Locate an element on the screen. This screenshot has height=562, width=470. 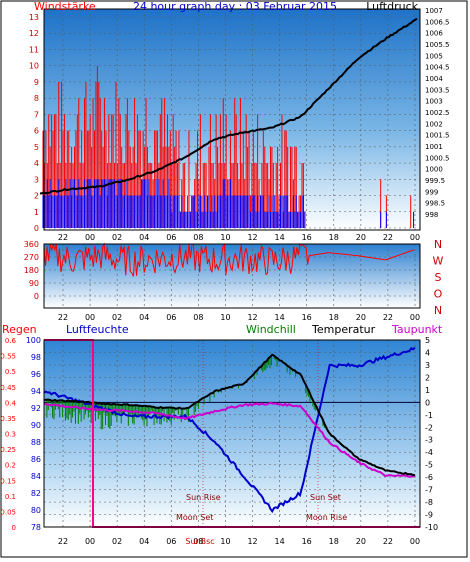
pressure-tick-label: 998.5 is located at coordinates (435, 204).